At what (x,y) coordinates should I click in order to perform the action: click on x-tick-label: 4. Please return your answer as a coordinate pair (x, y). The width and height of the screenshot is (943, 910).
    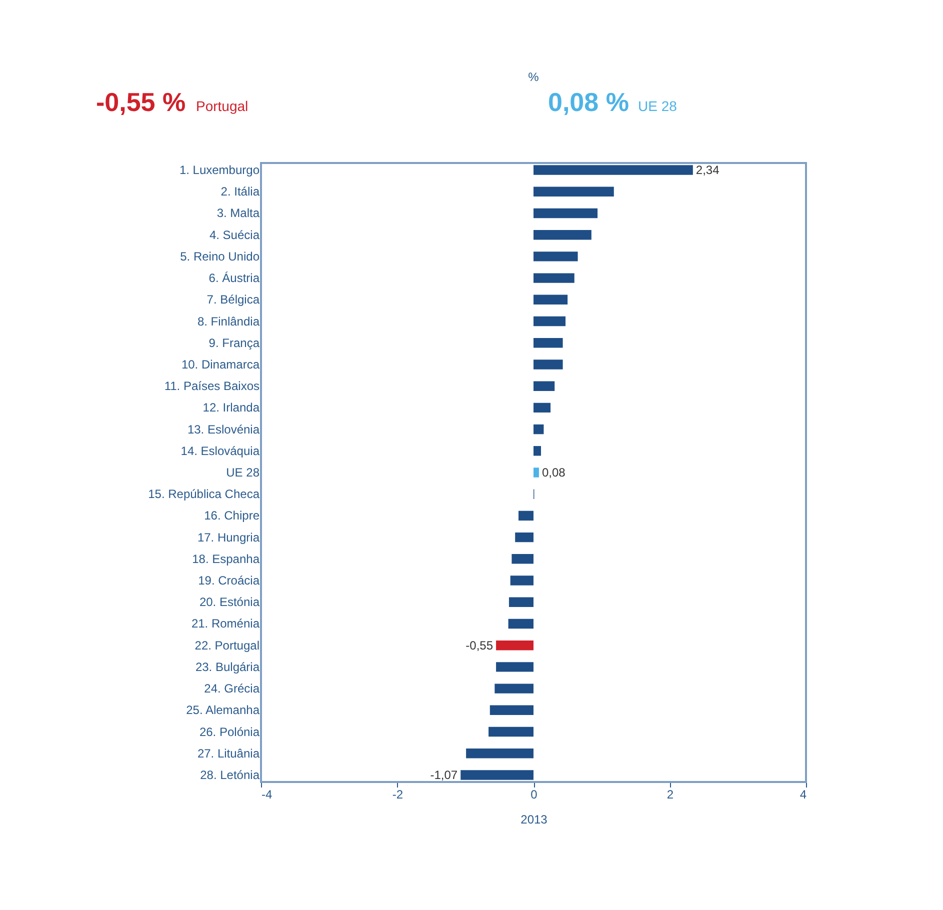
    Looking at the image, I should click on (803, 795).